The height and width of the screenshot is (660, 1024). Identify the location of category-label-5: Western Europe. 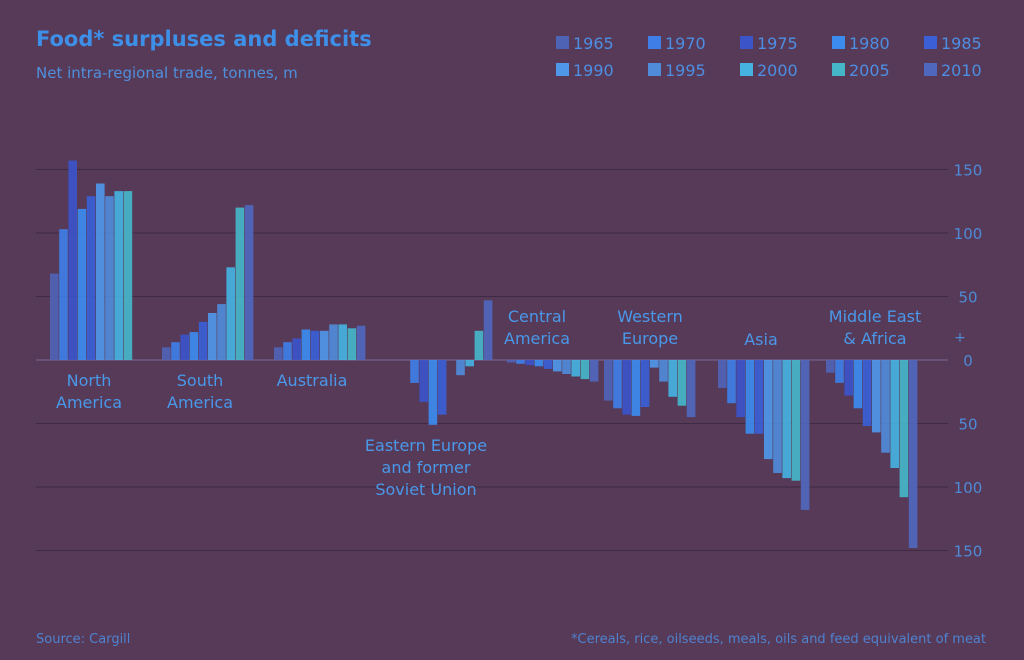
(650, 327).